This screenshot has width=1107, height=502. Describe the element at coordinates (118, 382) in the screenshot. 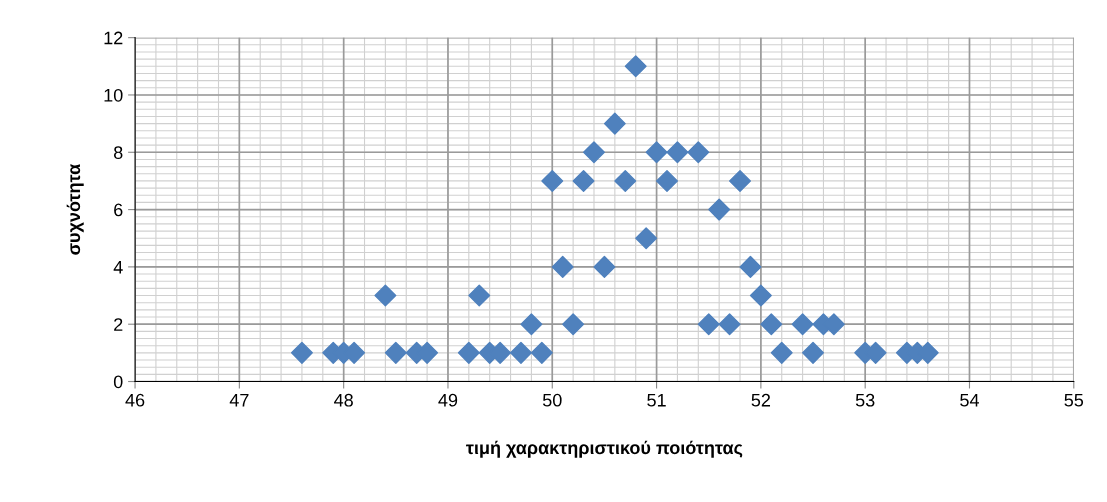

I see `y-tick-label: 0` at that location.